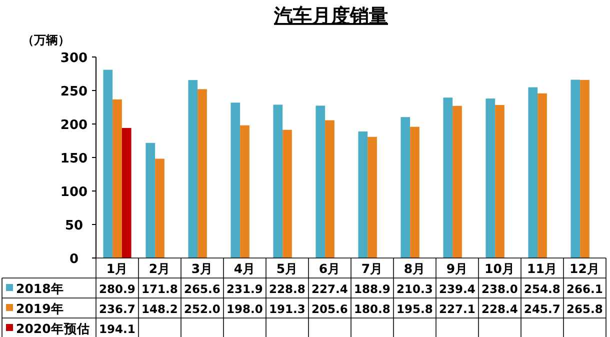  I want to click on data-label: 236.7, so click(117, 309).